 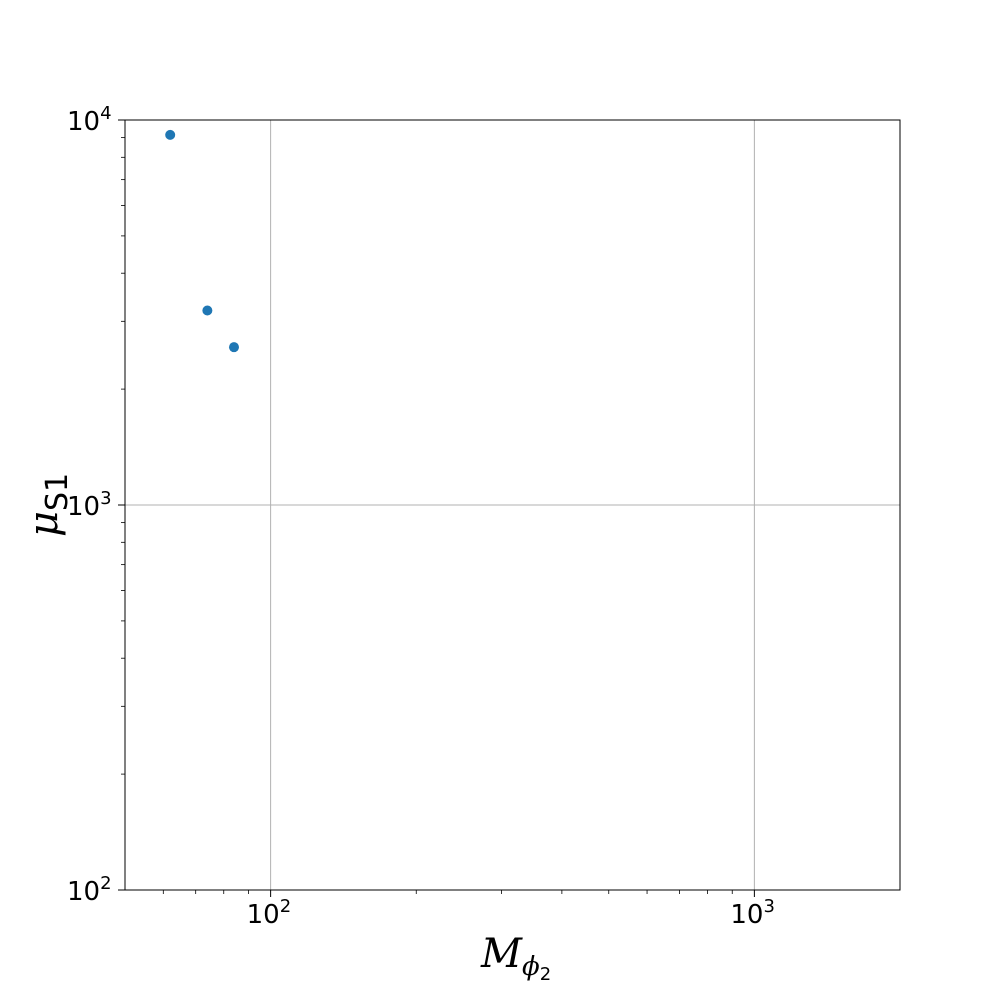 I want to click on y-tick-label-exp: 3, so click(x=105, y=498).